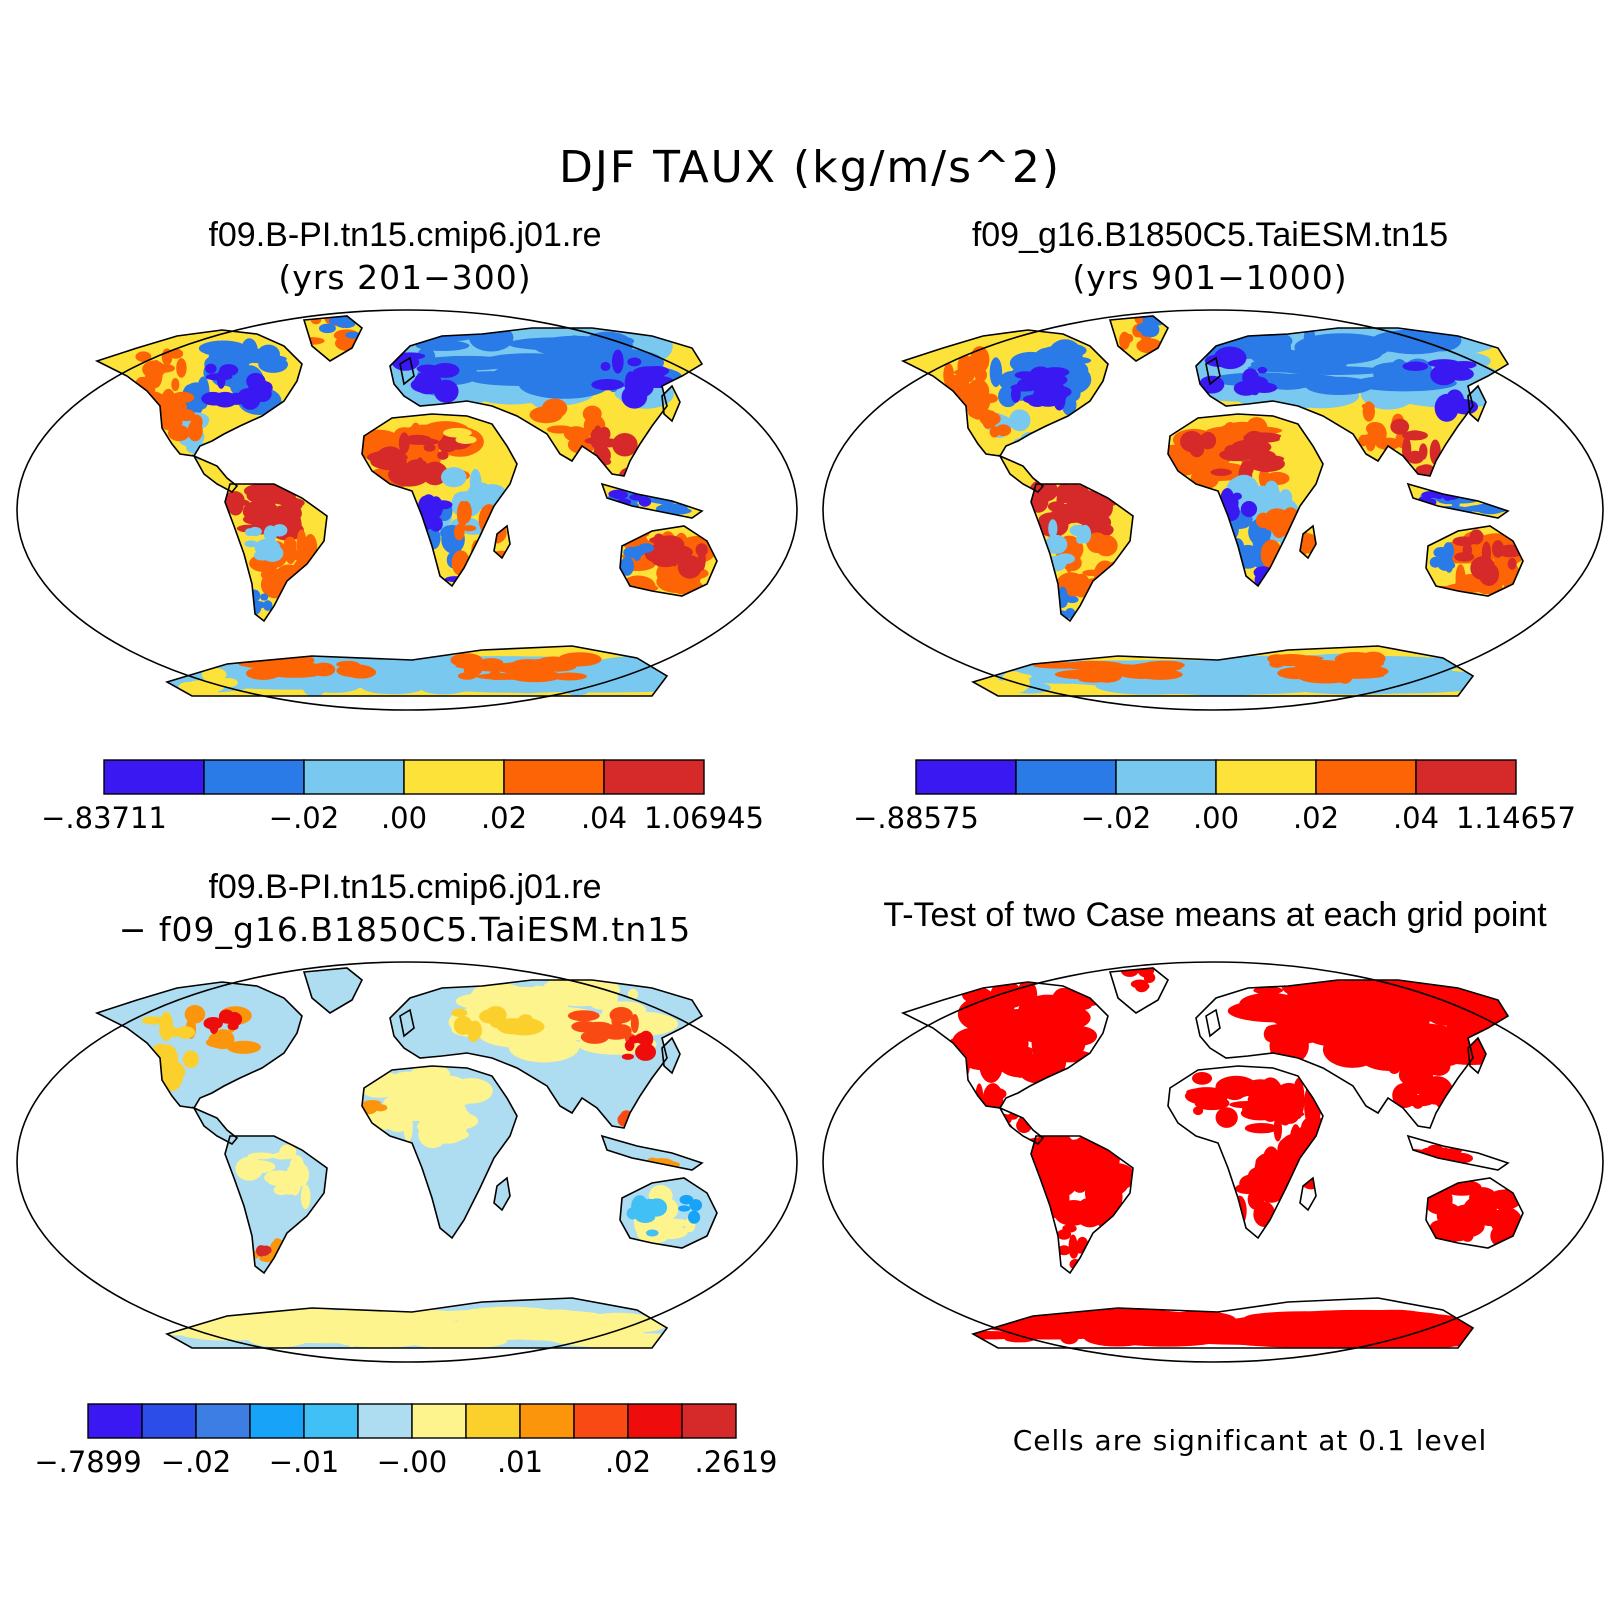  I want to click on panel4-map, so click(1213, 1162).